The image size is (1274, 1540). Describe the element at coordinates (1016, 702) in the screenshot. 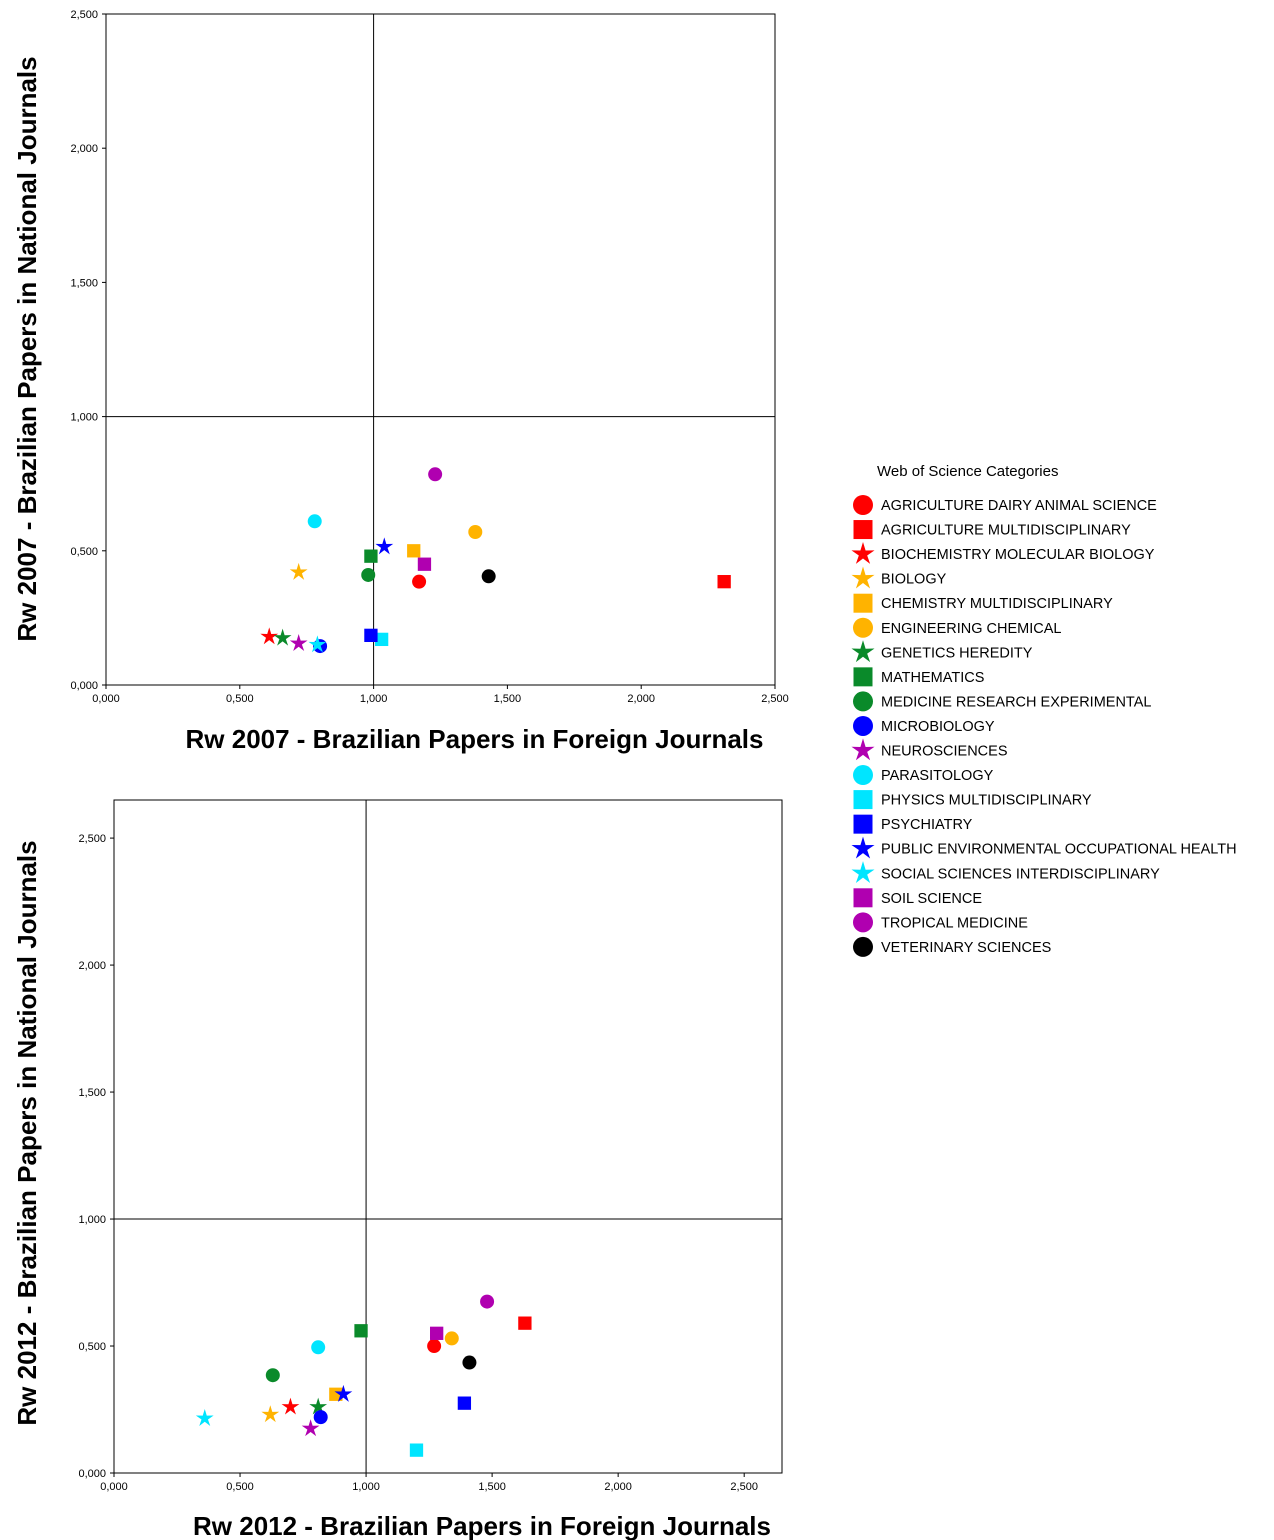

I see `legend-label: MEDICINE RESEARCH EXPERIMENTAL` at that location.